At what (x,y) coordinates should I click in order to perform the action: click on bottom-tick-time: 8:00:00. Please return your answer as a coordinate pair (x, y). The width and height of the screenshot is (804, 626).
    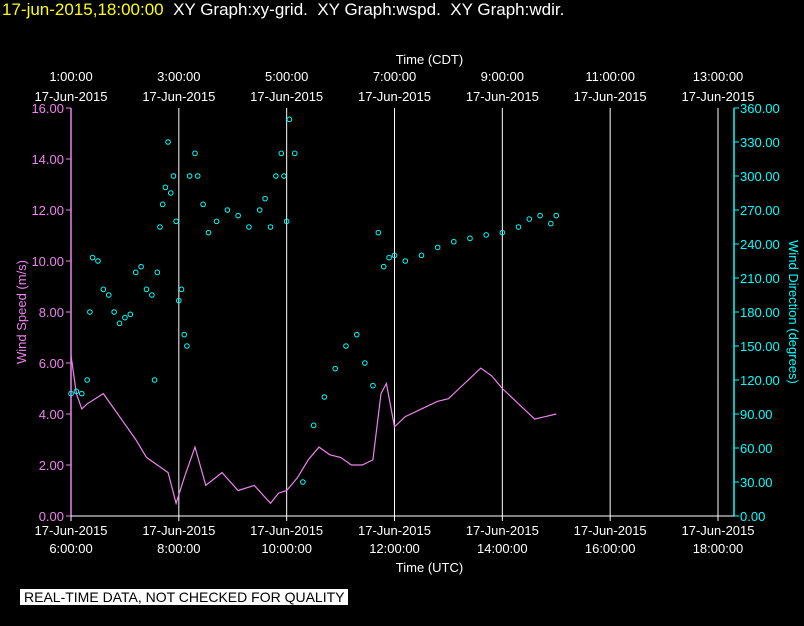
    Looking at the image, I should click on (178, 548).